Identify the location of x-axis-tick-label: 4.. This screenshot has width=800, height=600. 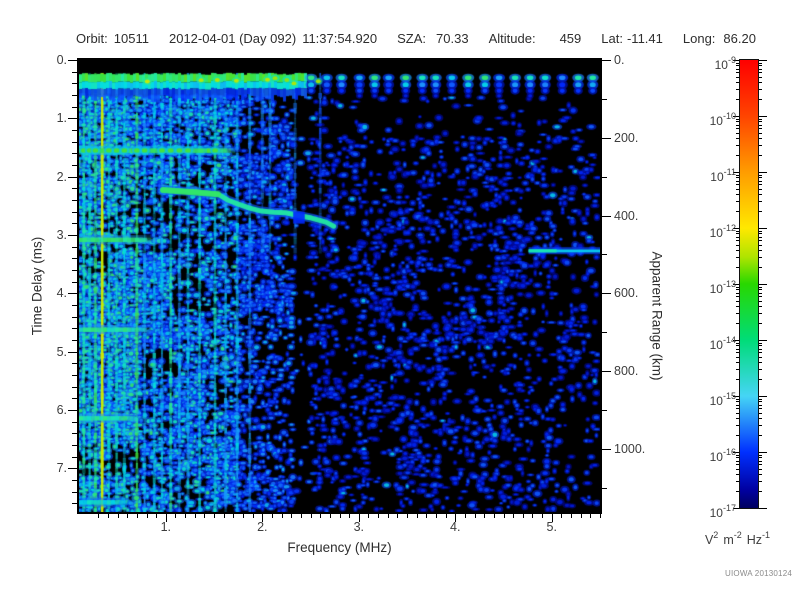
(455, 527).